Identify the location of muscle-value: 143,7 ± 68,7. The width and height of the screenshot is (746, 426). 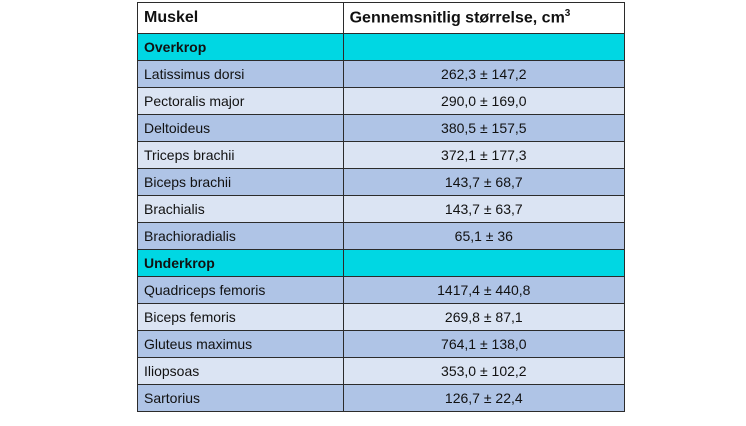
(484, 182).